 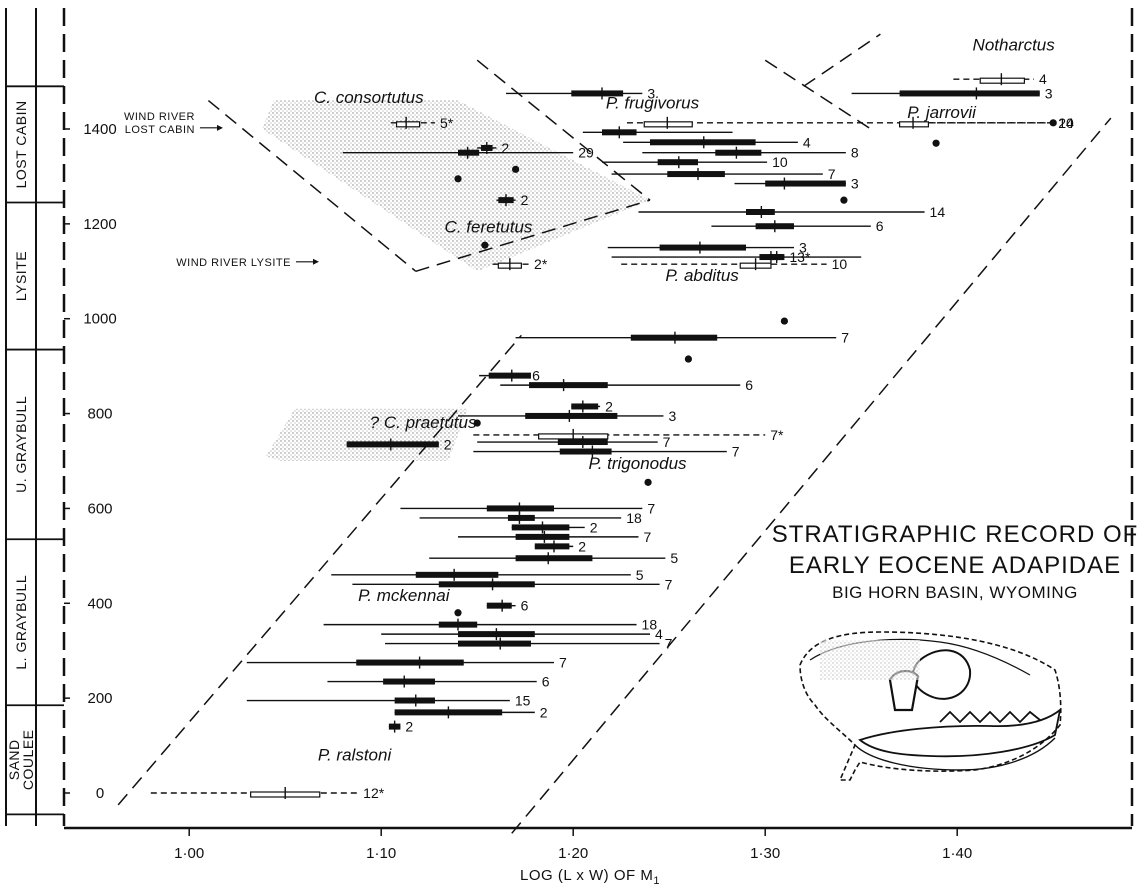 I want to click on x-tick-label: 1·20, so click(x=573, y=853).